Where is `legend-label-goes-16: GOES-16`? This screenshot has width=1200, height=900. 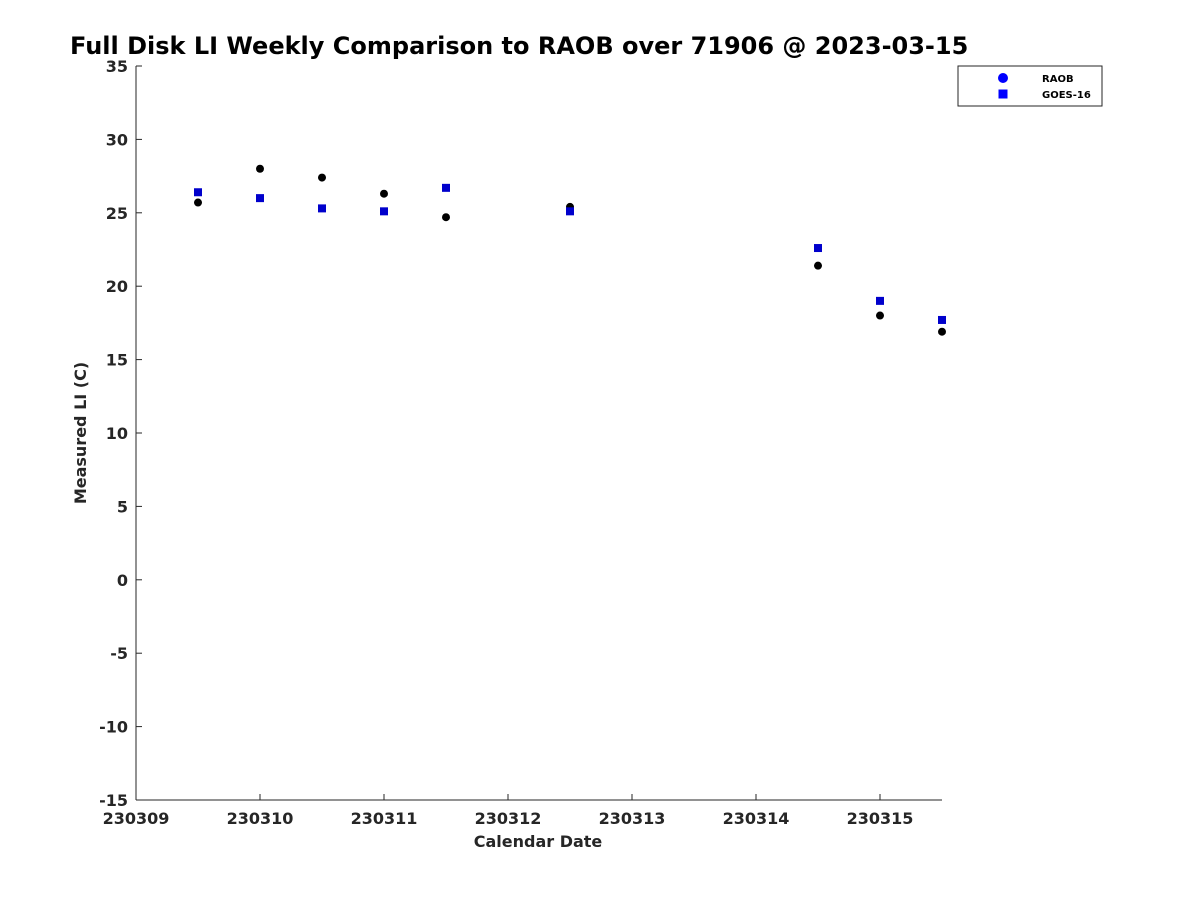 legend-label-goes-16: GOES-16 is located at coordinates (1066, 95).